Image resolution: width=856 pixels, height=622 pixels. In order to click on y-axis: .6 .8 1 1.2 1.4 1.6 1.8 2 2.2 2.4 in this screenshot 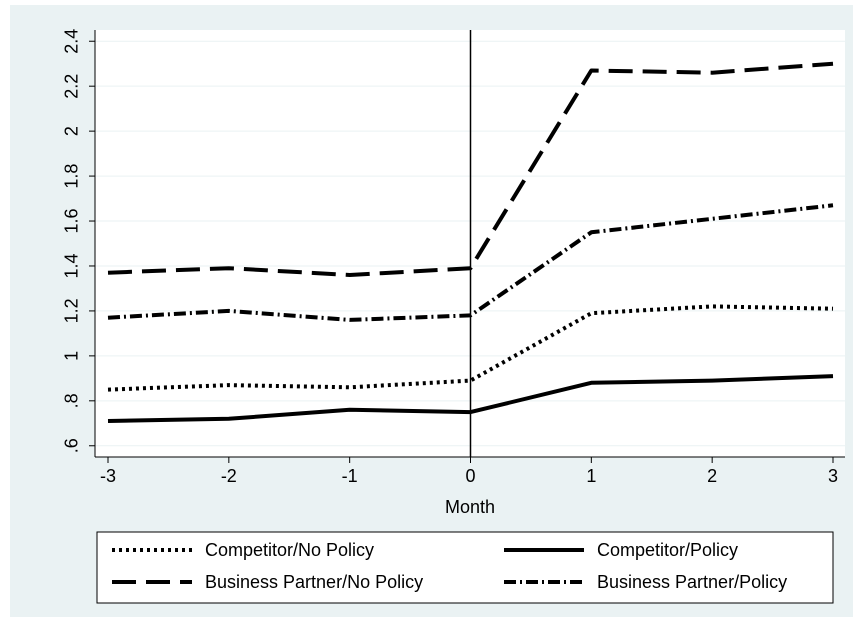, I will do `click(78, 243)`.